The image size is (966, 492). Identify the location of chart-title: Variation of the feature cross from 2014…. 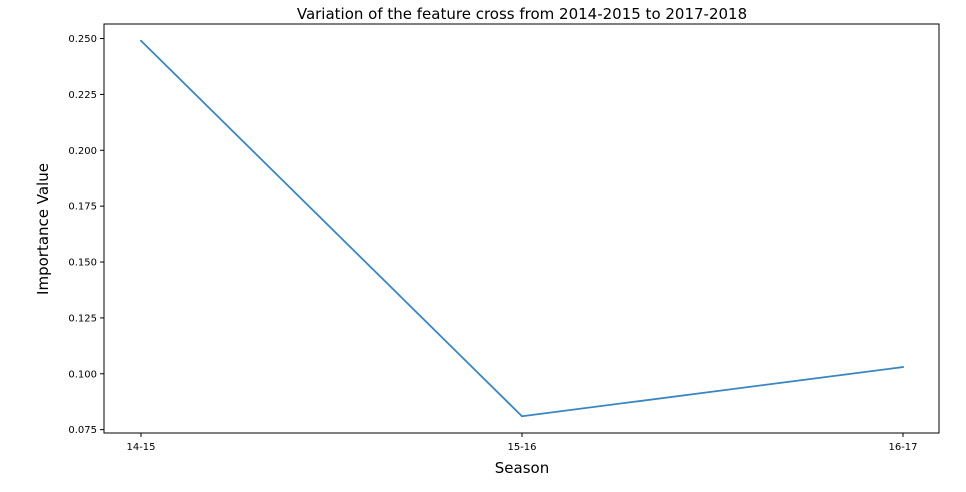
(522, 14).